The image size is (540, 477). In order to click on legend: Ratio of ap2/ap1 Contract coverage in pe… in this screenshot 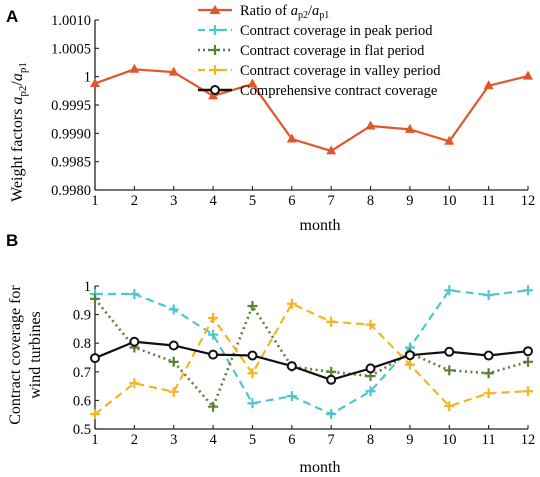, I will do `click(319, 51)`.